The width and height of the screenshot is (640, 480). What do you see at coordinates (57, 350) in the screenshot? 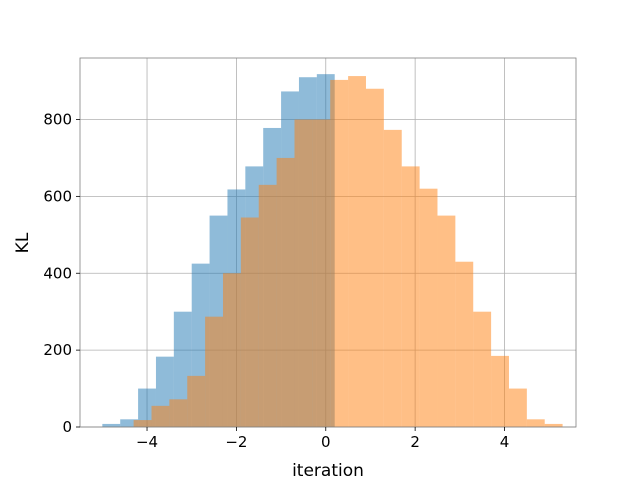
I see `y-tick-label: 200` at bounding box center [57, 350].